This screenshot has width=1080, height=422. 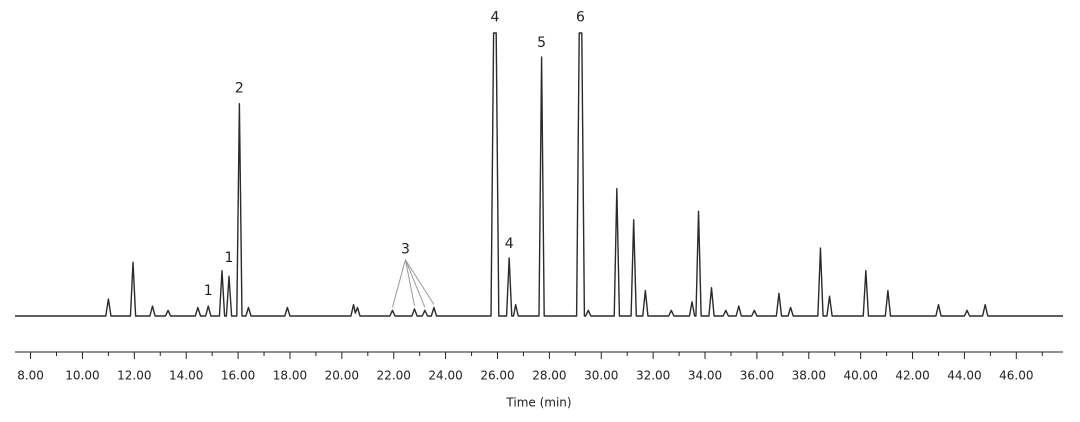 I want to click on annotation: 5, so click(x=541, y=43).